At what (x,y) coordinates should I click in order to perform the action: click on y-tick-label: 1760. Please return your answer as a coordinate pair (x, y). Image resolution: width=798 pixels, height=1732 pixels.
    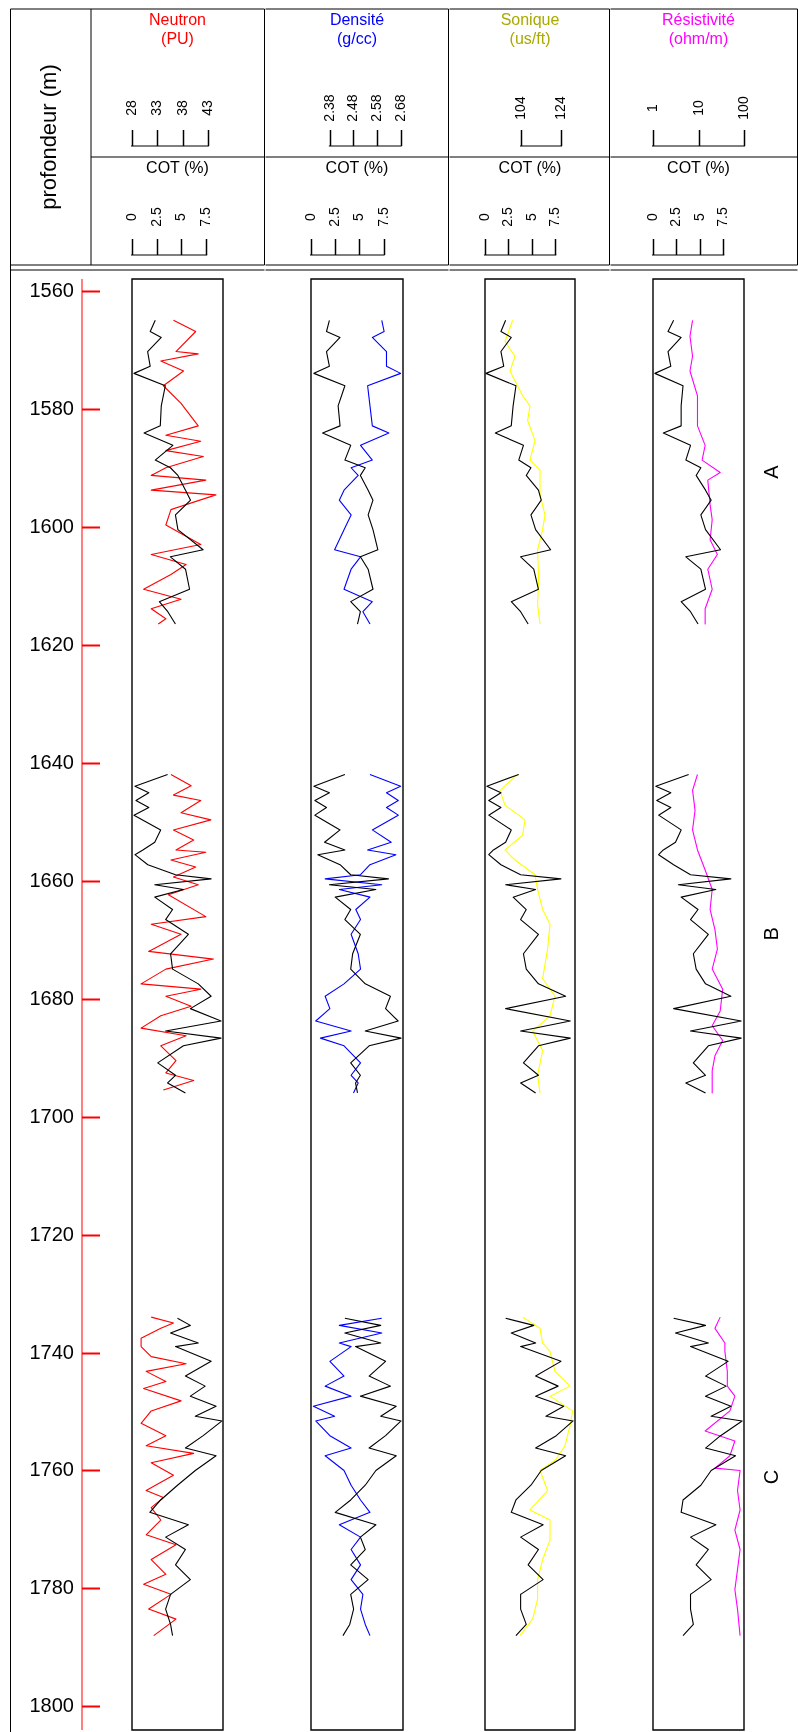
    Looking at the image, I should click on (51, 1469).